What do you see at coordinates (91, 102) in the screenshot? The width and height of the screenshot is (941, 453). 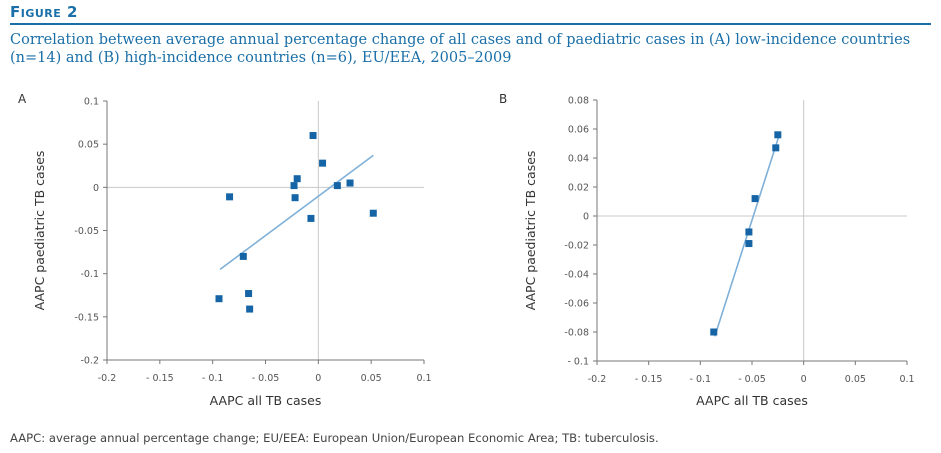 I see `y-tick-label: 0.1` at bounding box center [91, 102].